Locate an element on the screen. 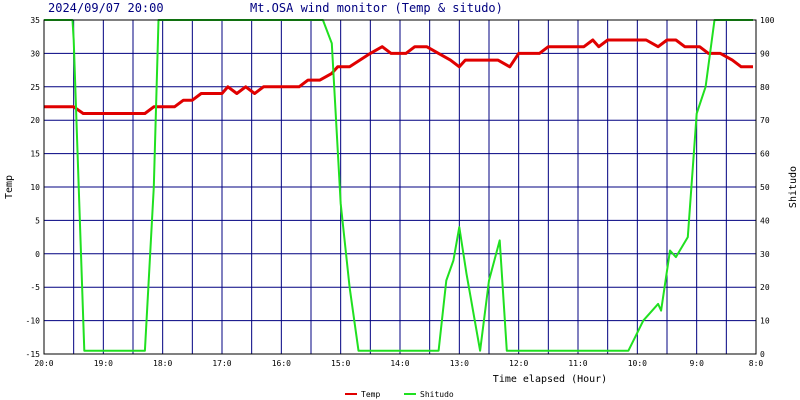 The image size is (800, 400). x-tick-label: 14:0 is located at coordinates (399, 363).